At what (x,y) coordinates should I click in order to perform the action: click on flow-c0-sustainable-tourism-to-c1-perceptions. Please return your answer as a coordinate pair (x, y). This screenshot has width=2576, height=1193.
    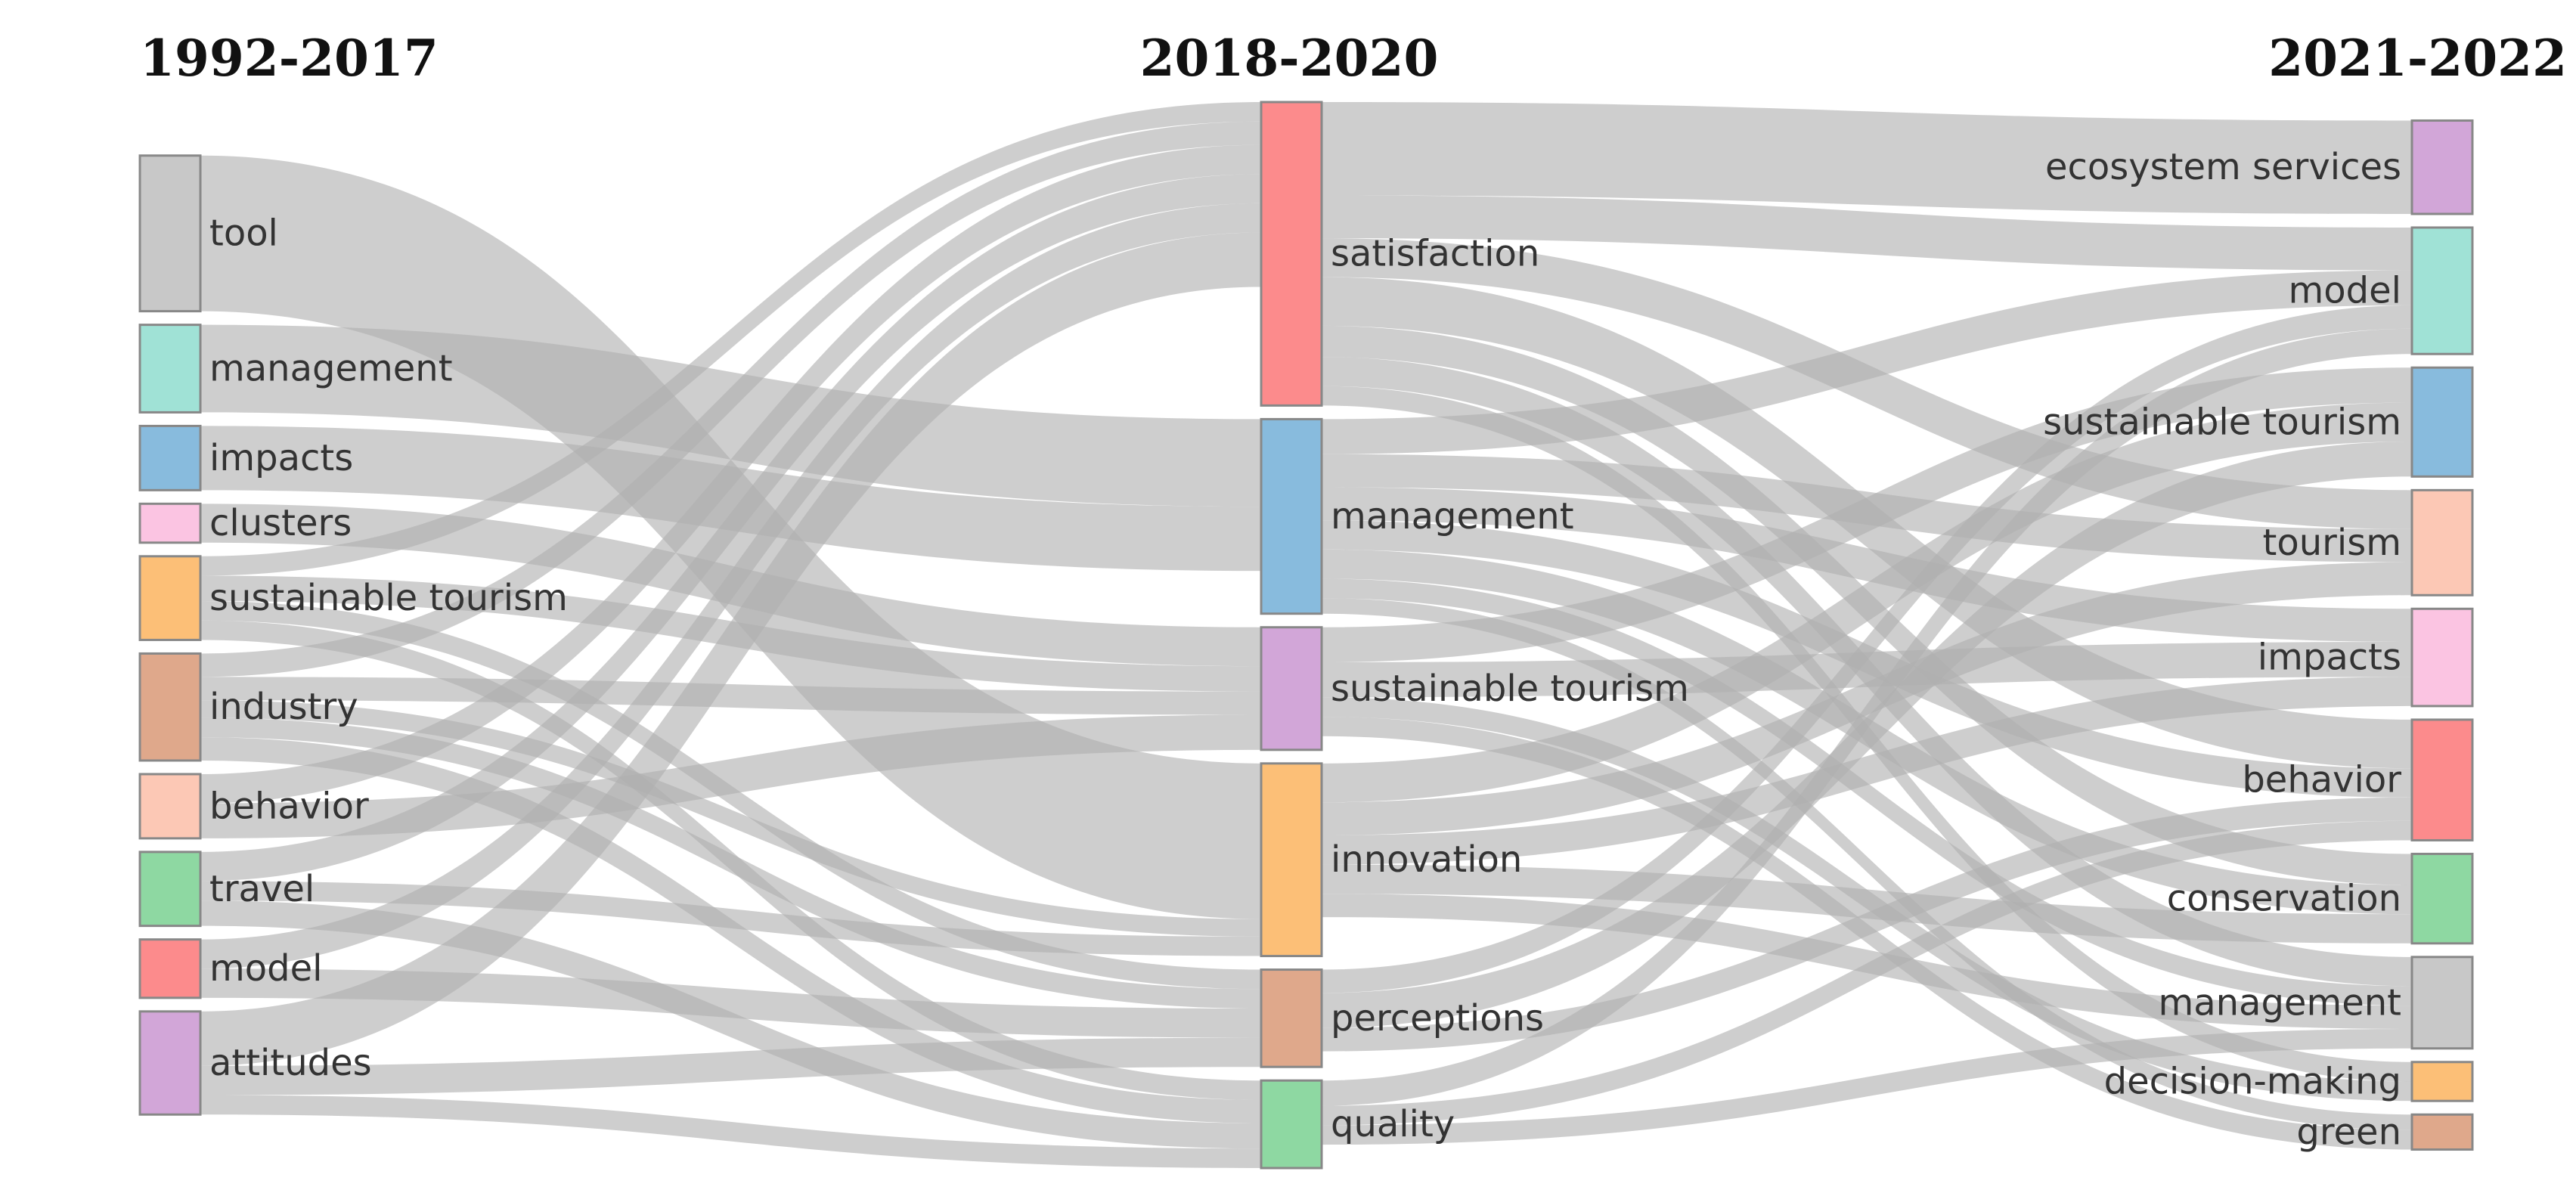
    Looking at the image, I should click on (730, 795).